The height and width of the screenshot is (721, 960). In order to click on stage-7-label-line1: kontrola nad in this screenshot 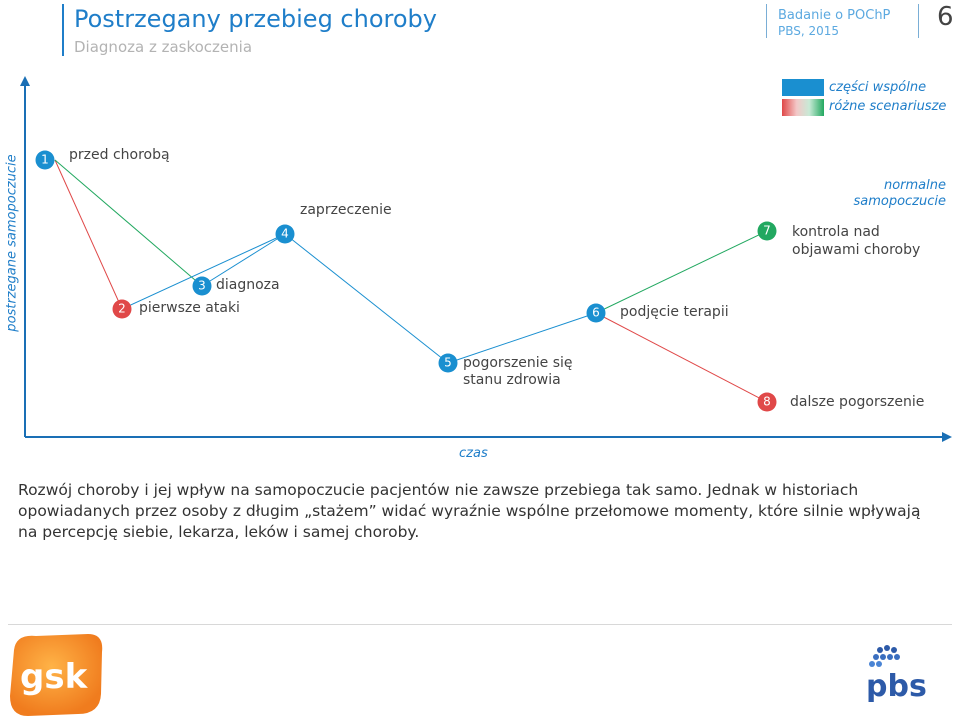, I will do `click(836, 232)`.